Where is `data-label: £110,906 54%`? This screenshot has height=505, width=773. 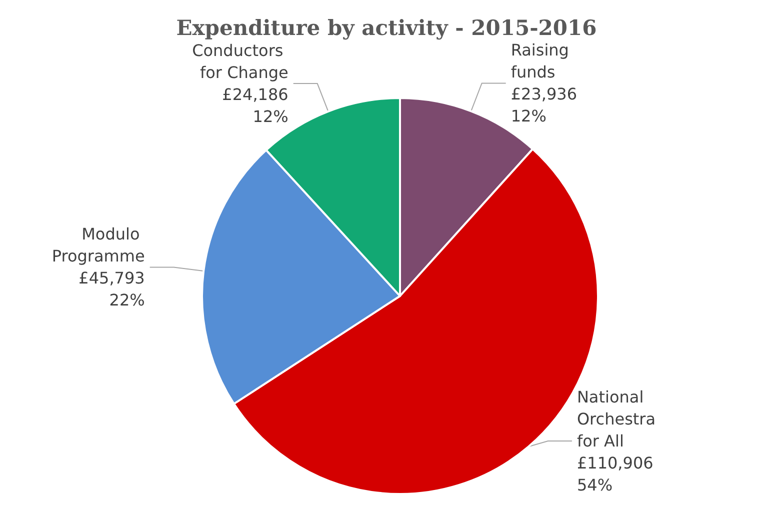
data-label: £110,906 54% is located at coordinates (615, 474).